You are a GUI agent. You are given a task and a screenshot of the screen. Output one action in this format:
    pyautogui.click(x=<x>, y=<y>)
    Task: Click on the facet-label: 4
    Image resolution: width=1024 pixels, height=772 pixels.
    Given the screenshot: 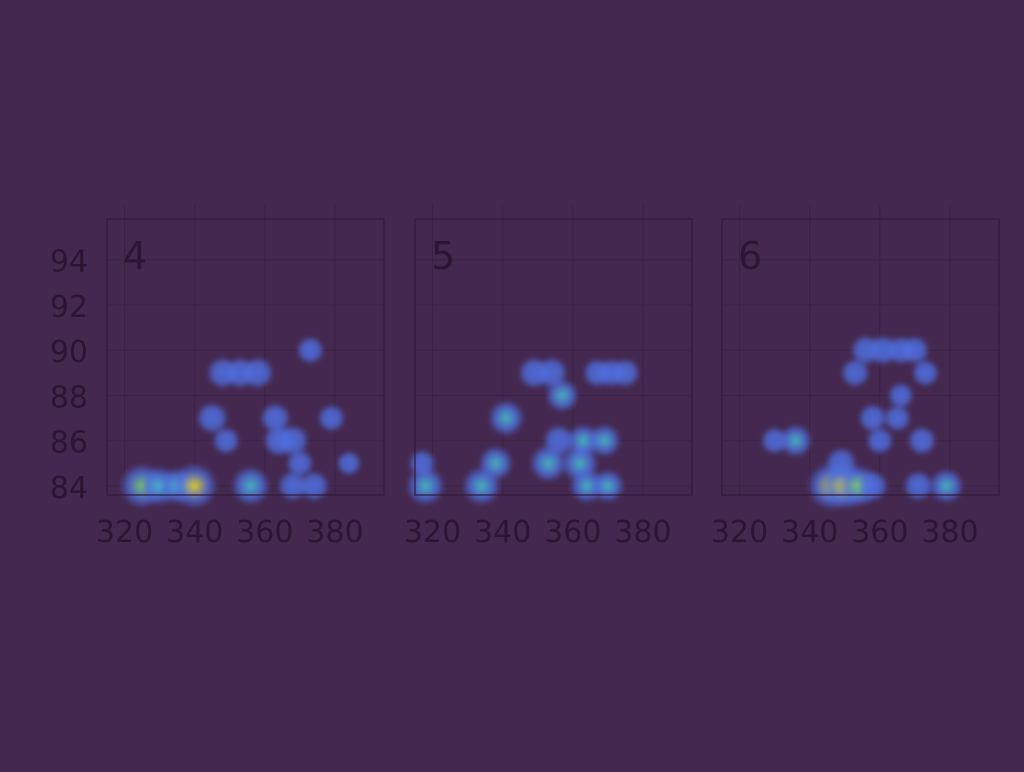 What is the action you would take?
    pyautogui.click(x=135, y=256)
    